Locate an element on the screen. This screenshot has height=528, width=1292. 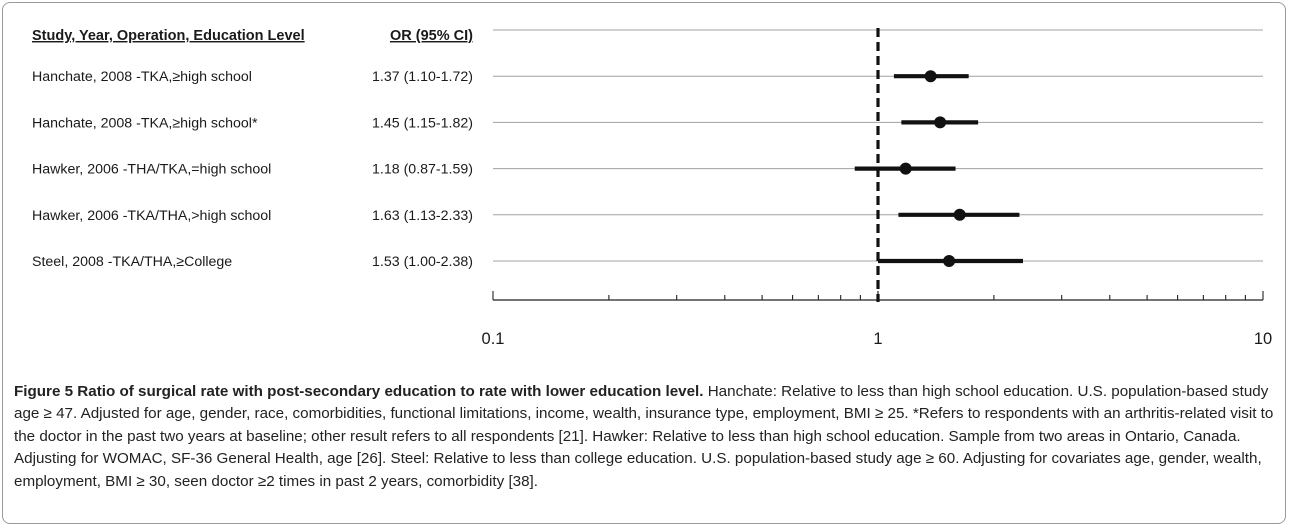
header-or: OR (95% CI) is located at coordinates (431, 36).